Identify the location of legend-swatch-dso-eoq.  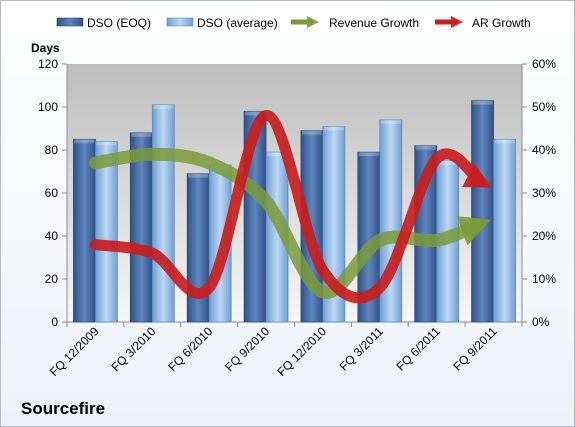
(70, 22).